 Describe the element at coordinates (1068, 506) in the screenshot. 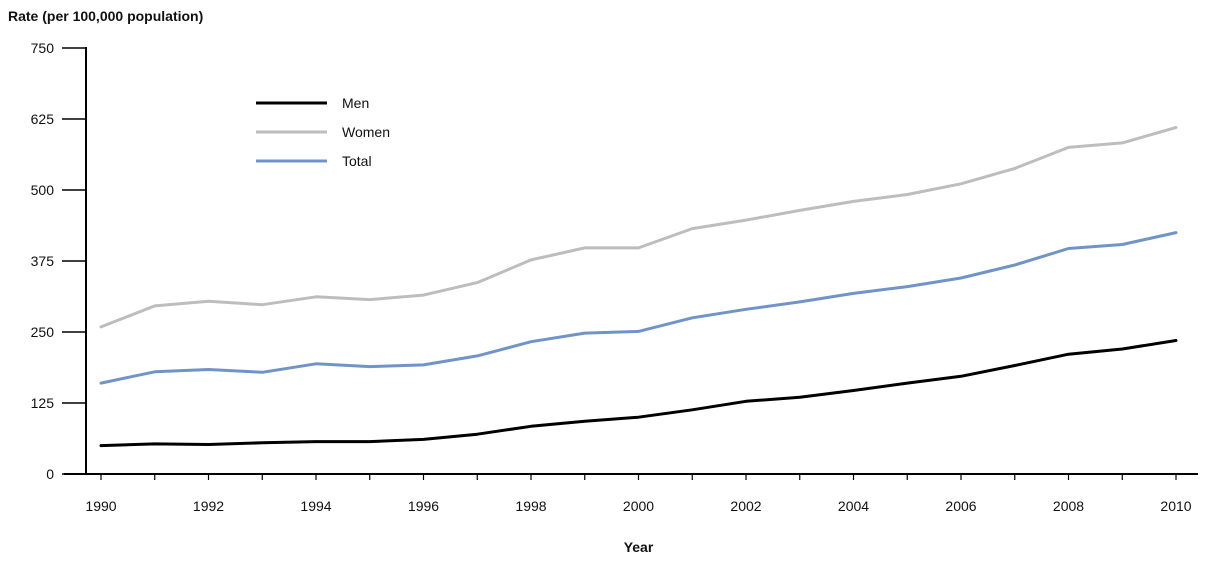

I see `x-tick-label: 2008` at that location.